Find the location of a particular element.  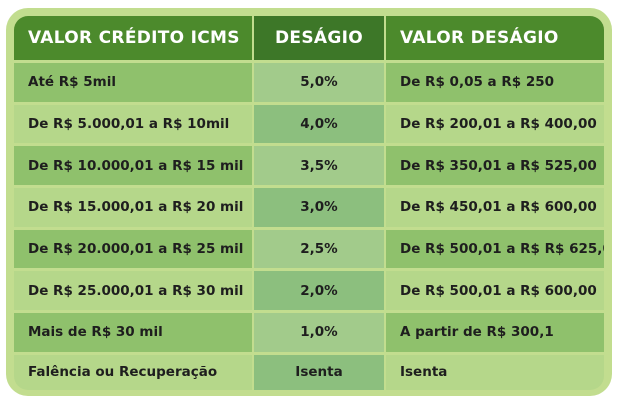

table-row: Falência ou Recuperação Isenta Isenta is located at coordinates (309, 372).